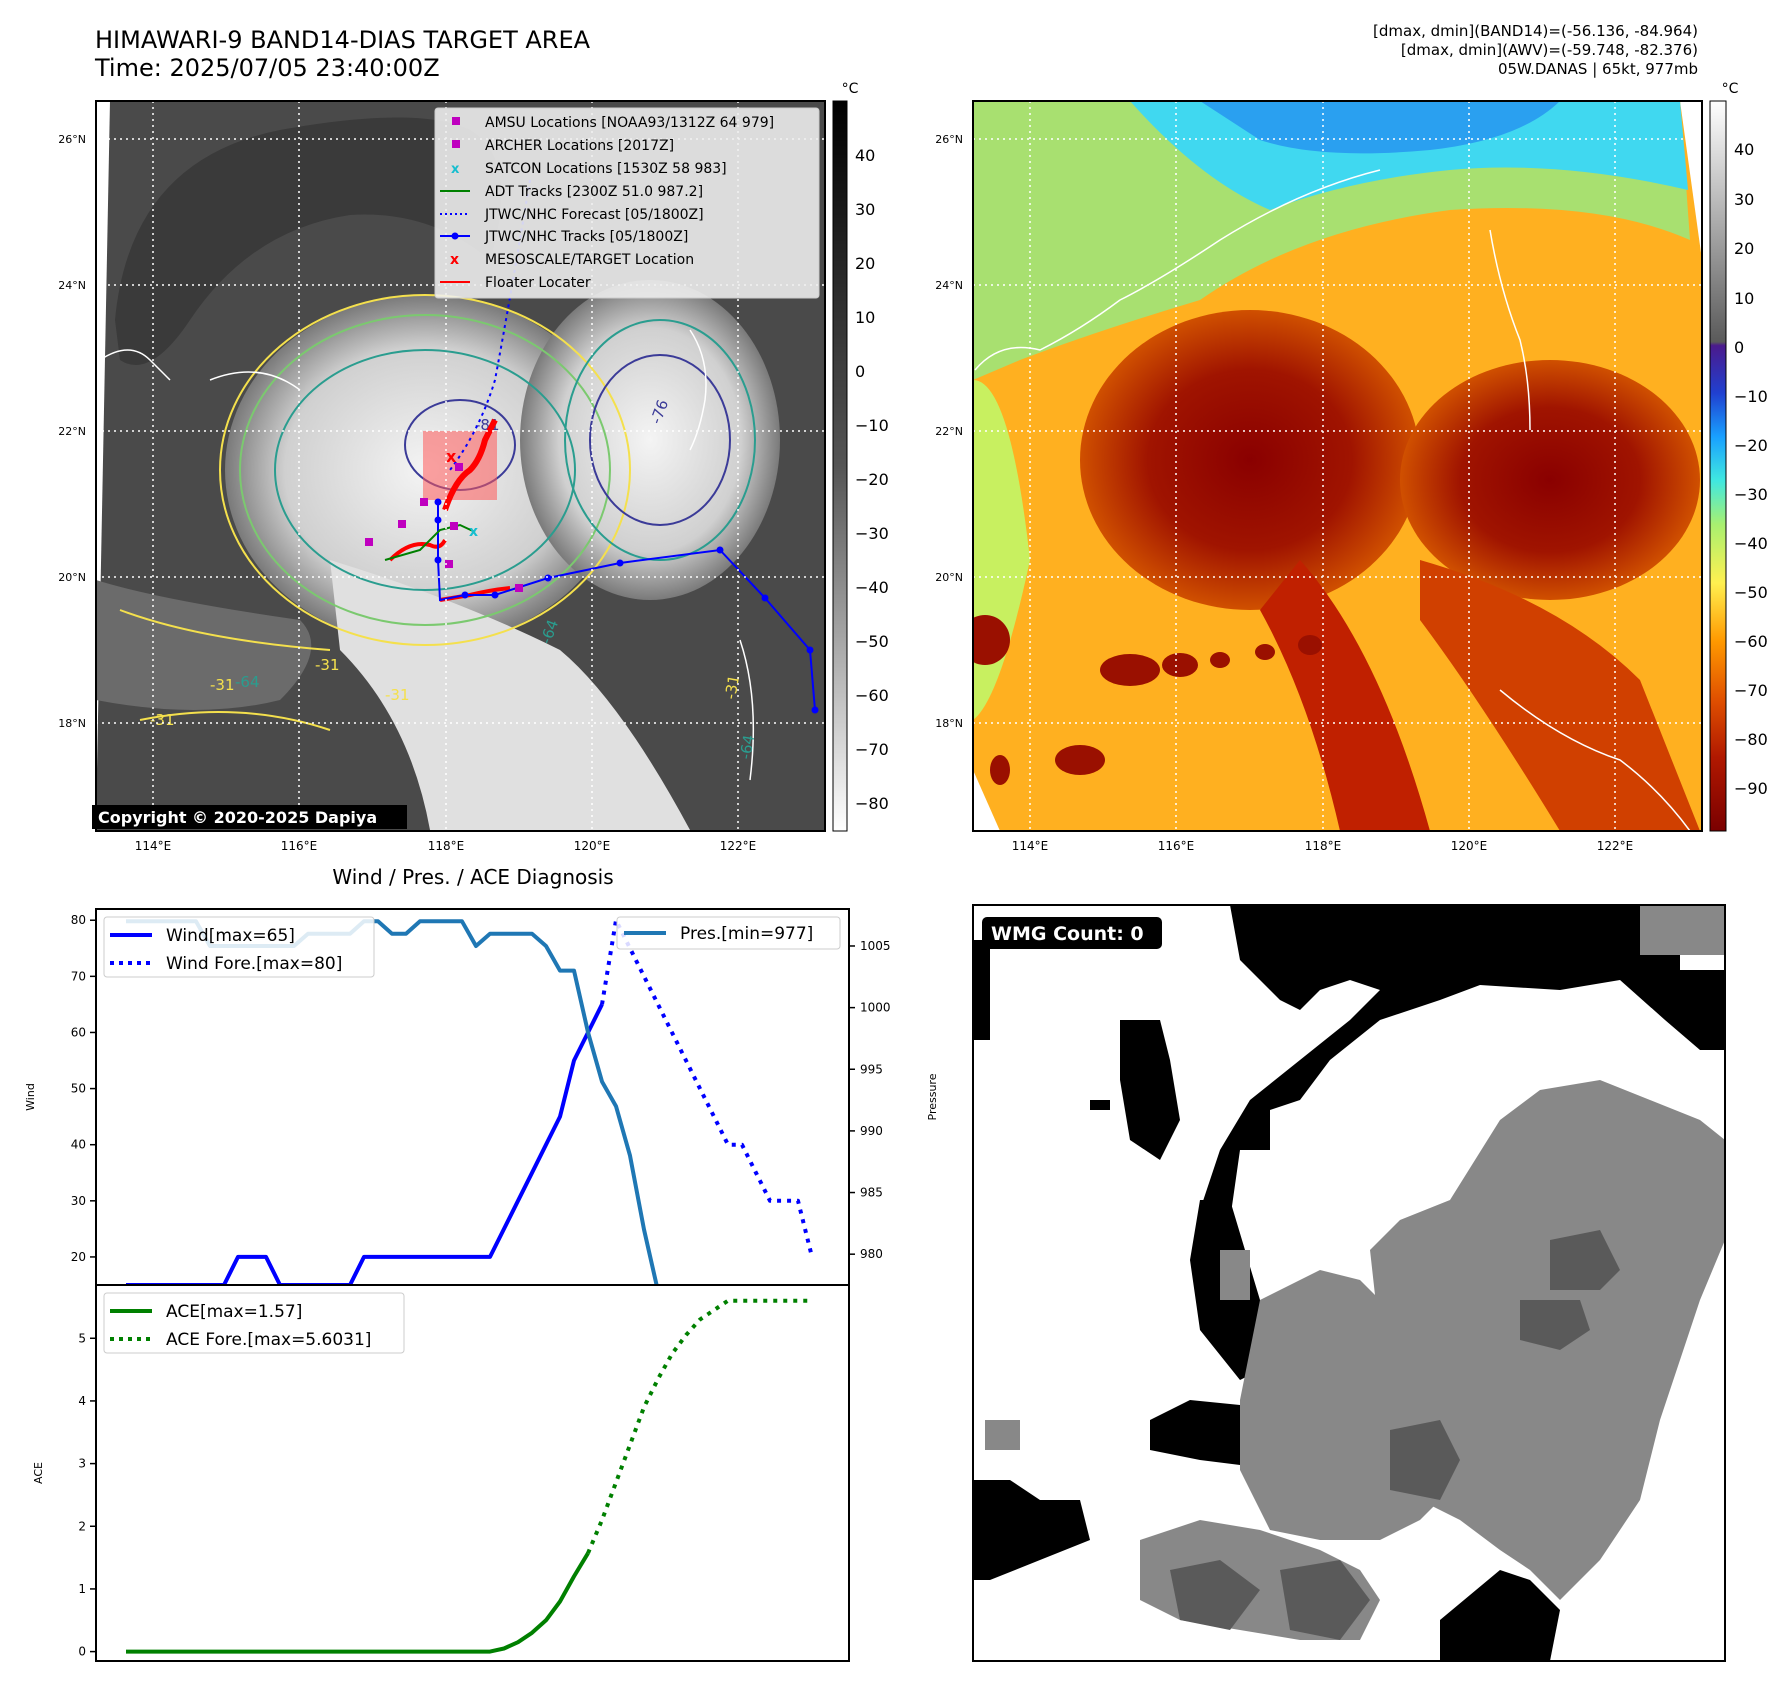  What do you see at coordinates (579, 146) in the screenshot?
I see `legend-archer-label: ARCHER Locations [2017Z]` at bounding box center [579, 146].